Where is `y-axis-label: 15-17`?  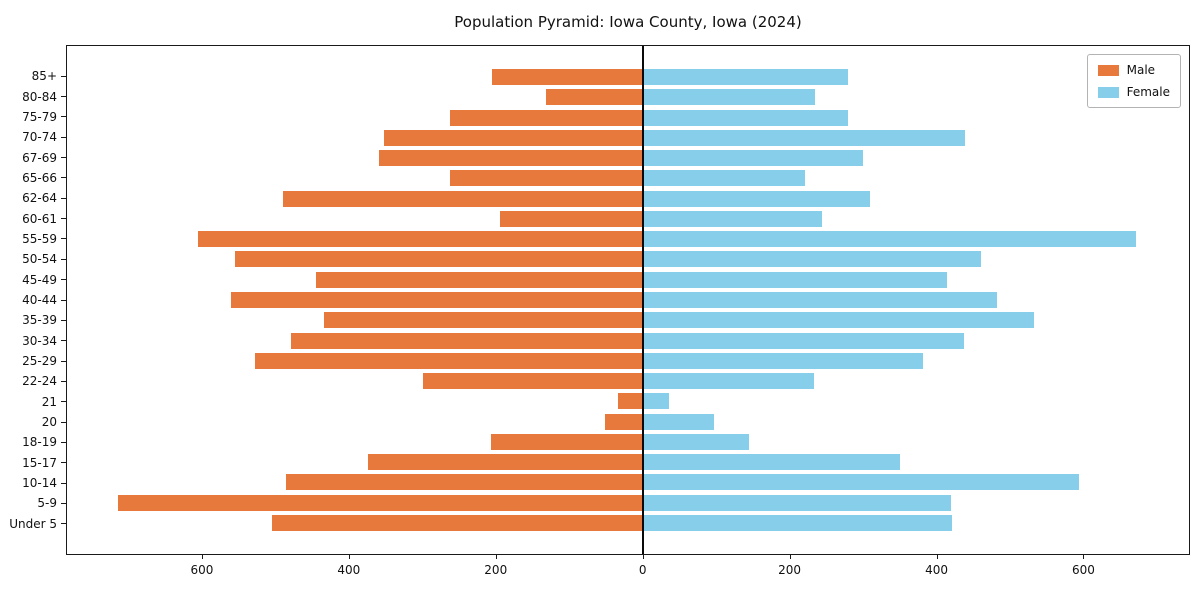
y-axis-label: 15-17 is located at coordinates (39, 462).